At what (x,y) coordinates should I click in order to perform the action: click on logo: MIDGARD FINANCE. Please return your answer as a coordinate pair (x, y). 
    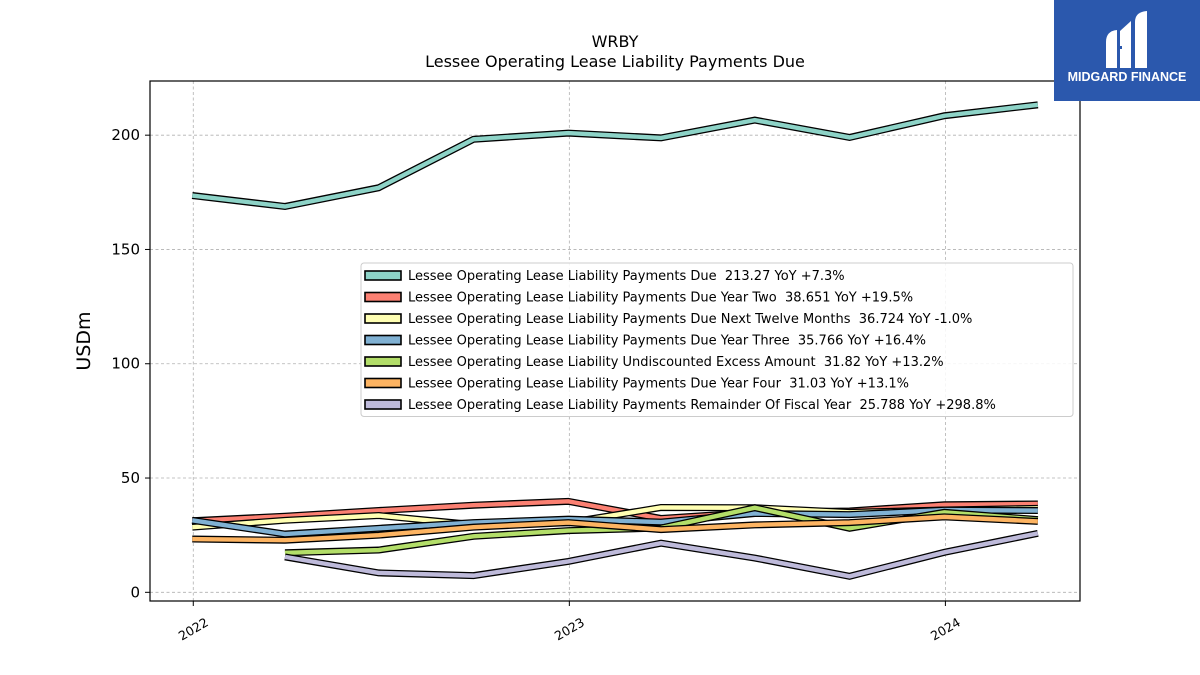
    Looking at the image, I should click on (1127, 50).